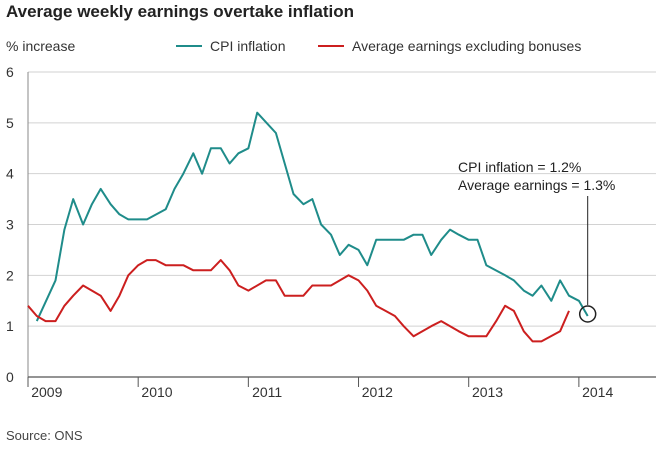 The height and width of the screenshot is (449, 660). Describe the element at coordinates (267, 392) in the screenshot. I see `x-tick-label-2011: 2011` at that location.